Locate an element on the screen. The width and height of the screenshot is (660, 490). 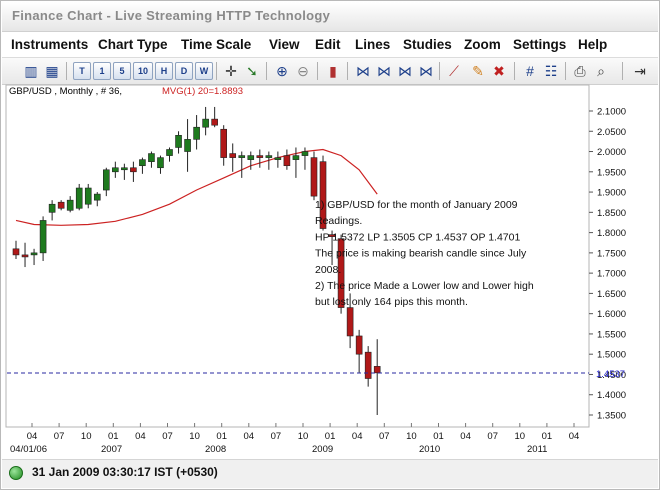
menu-zoom: Zoom is located at coordinates (482, 44).